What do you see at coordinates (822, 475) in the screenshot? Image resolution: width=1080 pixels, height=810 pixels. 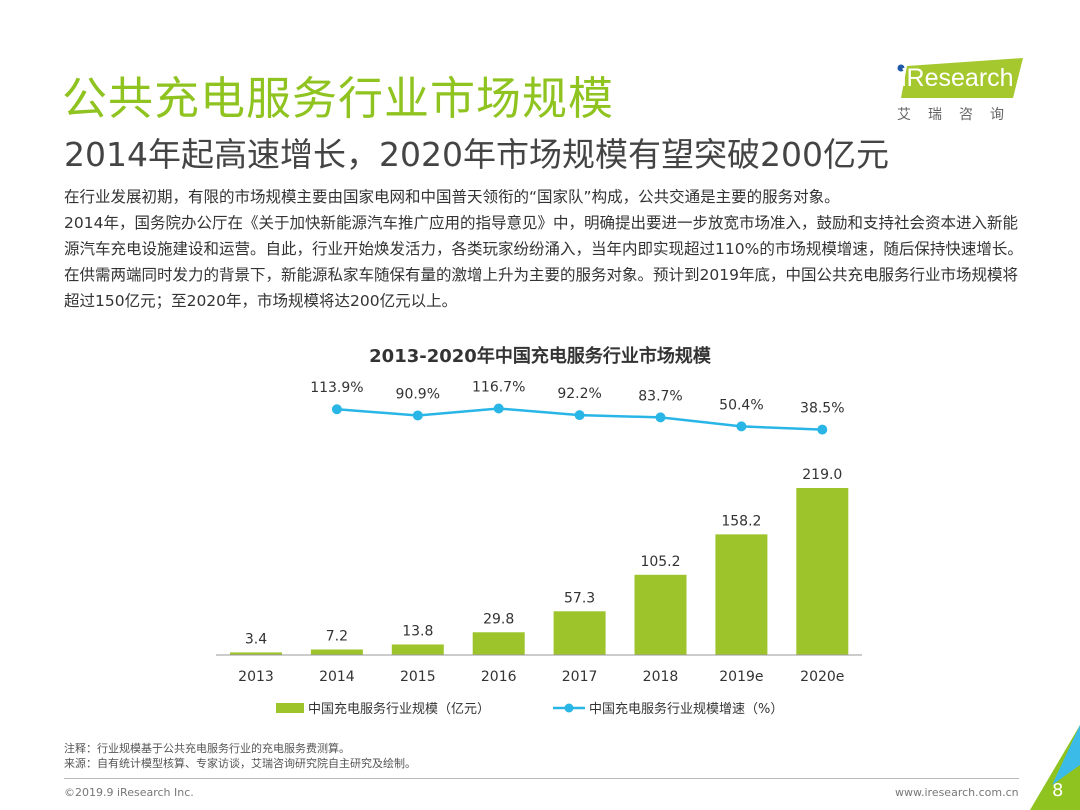 I see `bar-value-label: 219.0` at bounding box center [822, 475].